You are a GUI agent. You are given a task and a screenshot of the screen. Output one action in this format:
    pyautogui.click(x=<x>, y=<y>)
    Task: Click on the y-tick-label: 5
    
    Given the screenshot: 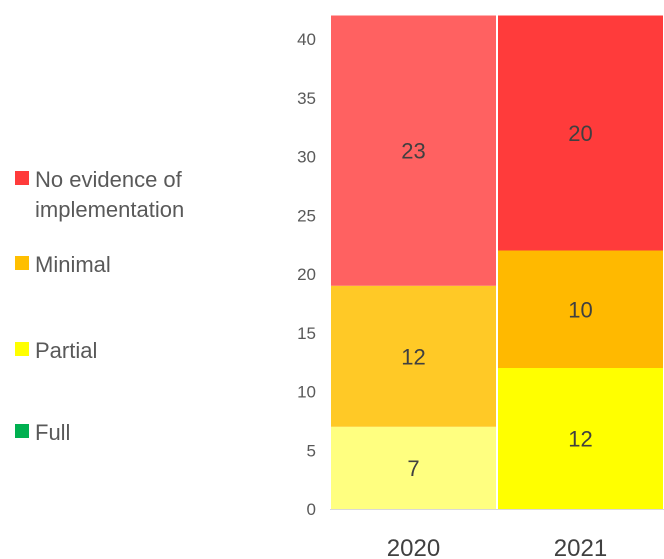 What is the action you would take?
    pyautogui.click(x=311, y=450)
    